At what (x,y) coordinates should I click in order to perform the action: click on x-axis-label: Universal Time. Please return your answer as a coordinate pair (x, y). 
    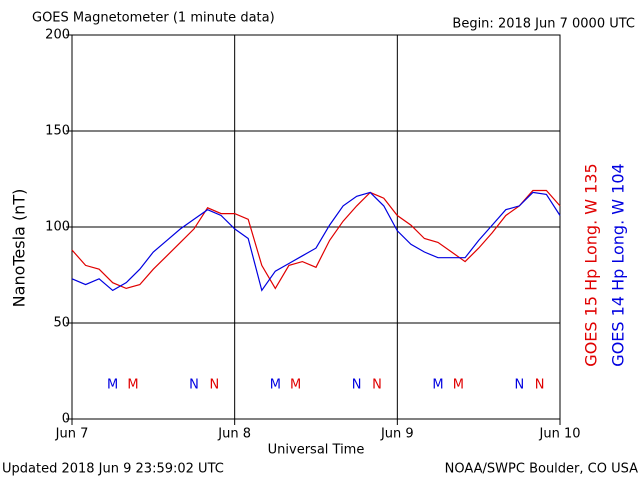
    Looking at the image, I should click on (316, 450).